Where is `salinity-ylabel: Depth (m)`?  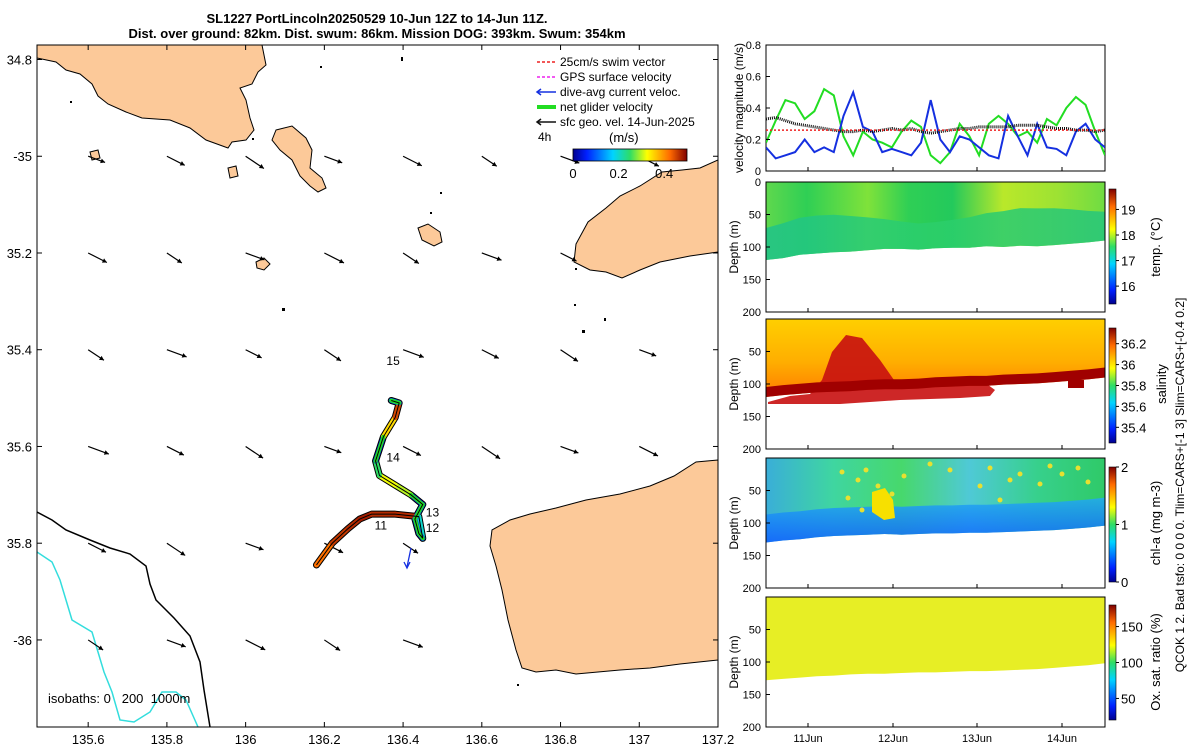
salinity-ylabel: Depth (m) is located at coordinates (734, 383).